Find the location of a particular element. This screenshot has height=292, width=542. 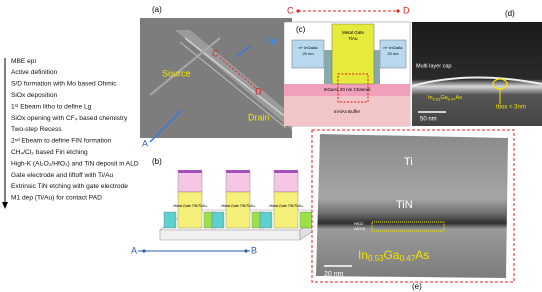

gate-metal: TiAu is located at coordinates (353, 38).